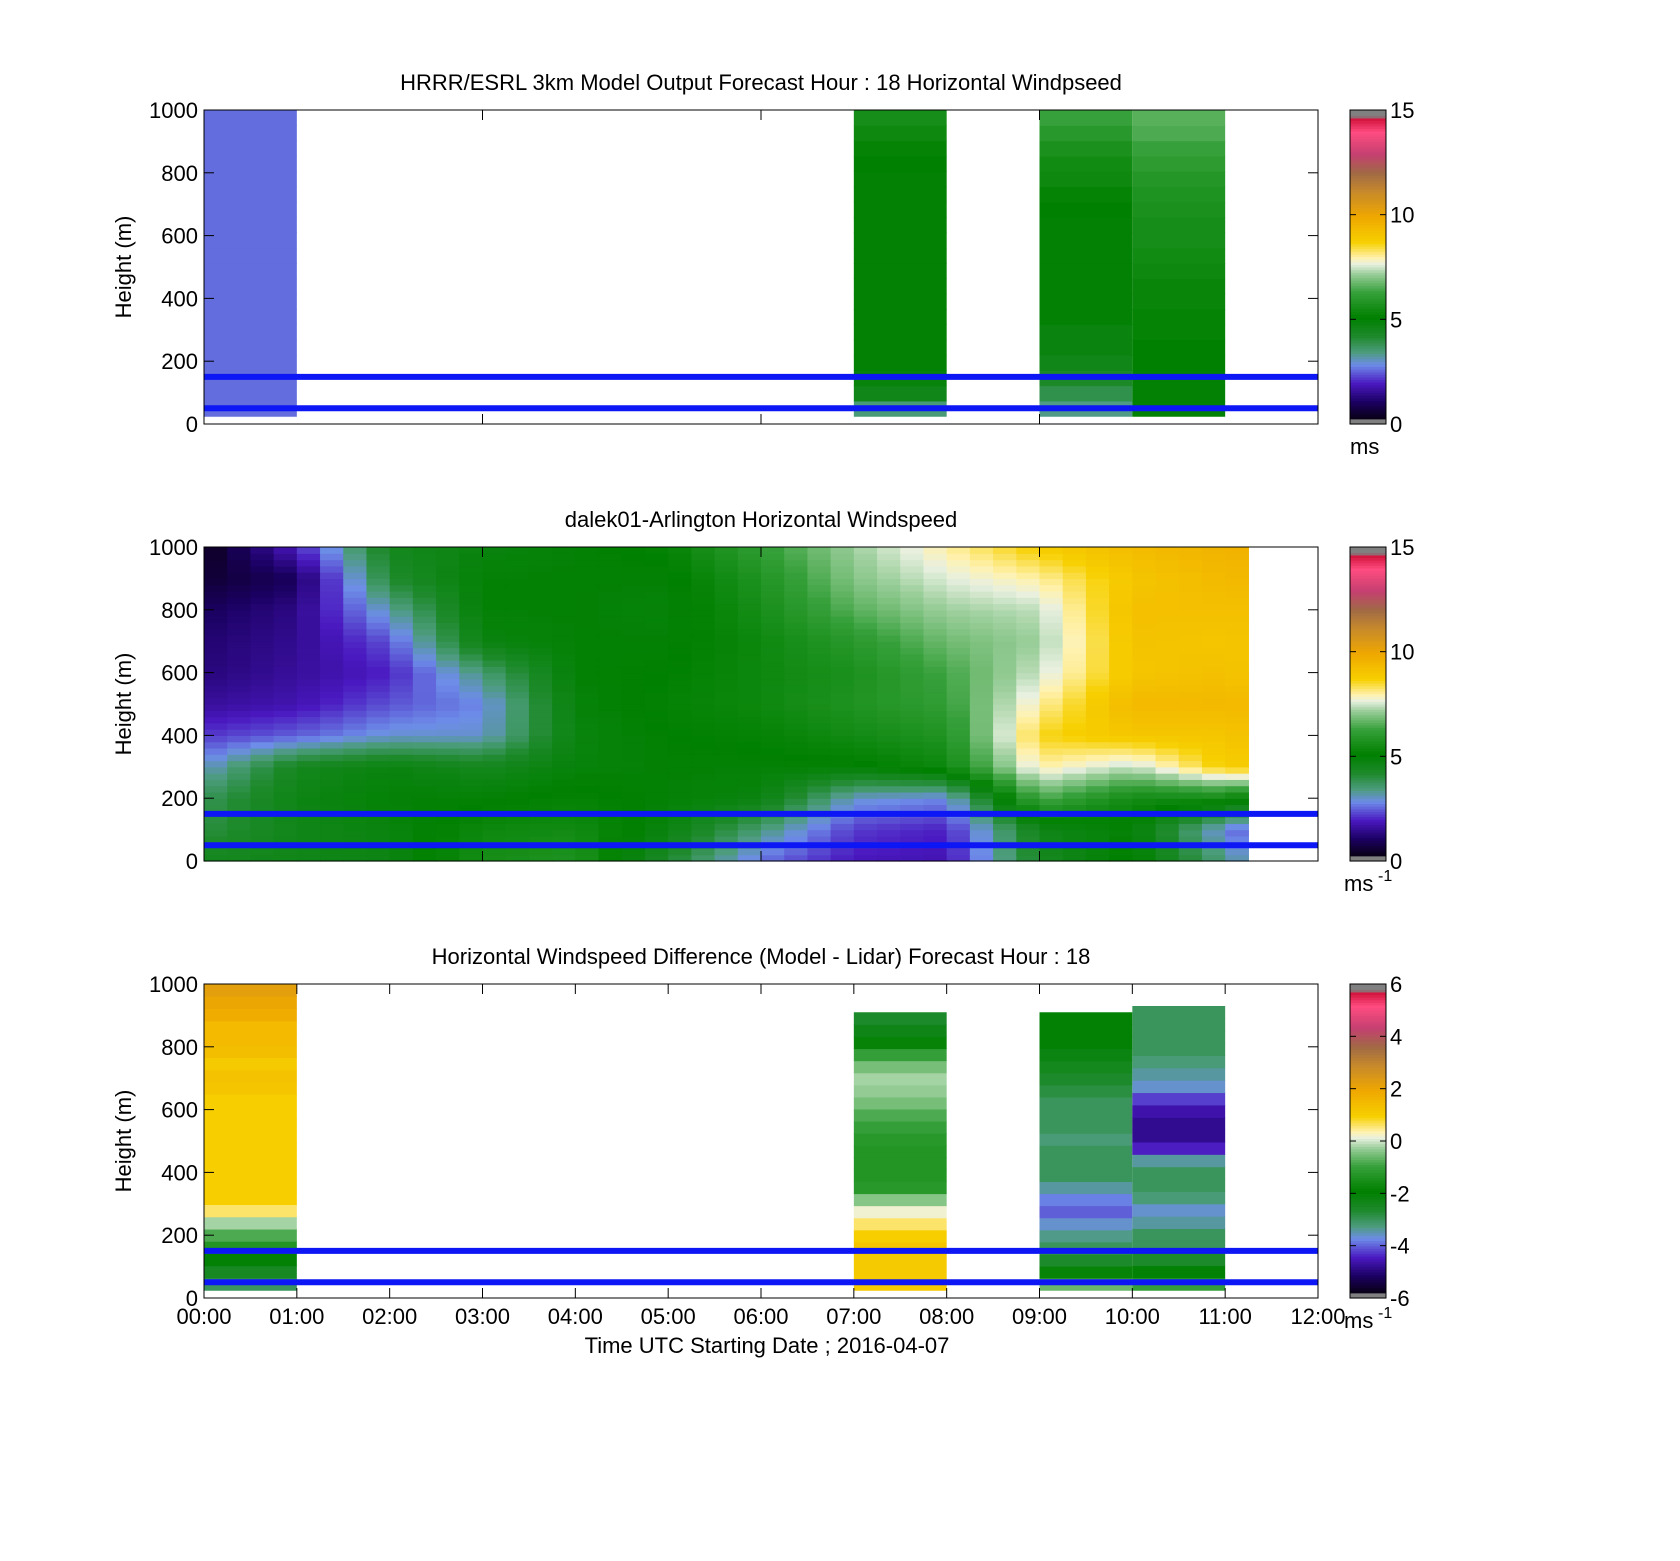  I want to click on colorbar-tick-label: 0, so click(1396, 1141).